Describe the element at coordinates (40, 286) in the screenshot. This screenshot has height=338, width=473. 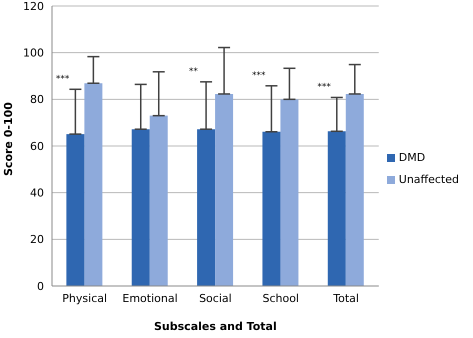
I see `y-tick-label: 0` at that location.